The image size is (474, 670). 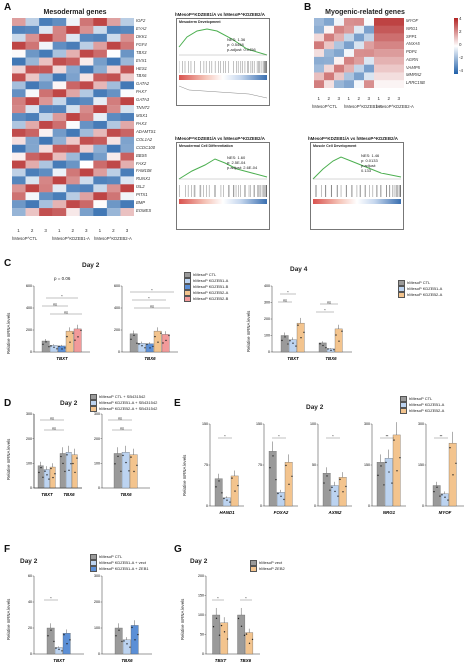 What do you see at coordinates (141, 28) in the screenshot?
I see `heatmap-gene-label: EYA2` at bounding box center [141, 28].